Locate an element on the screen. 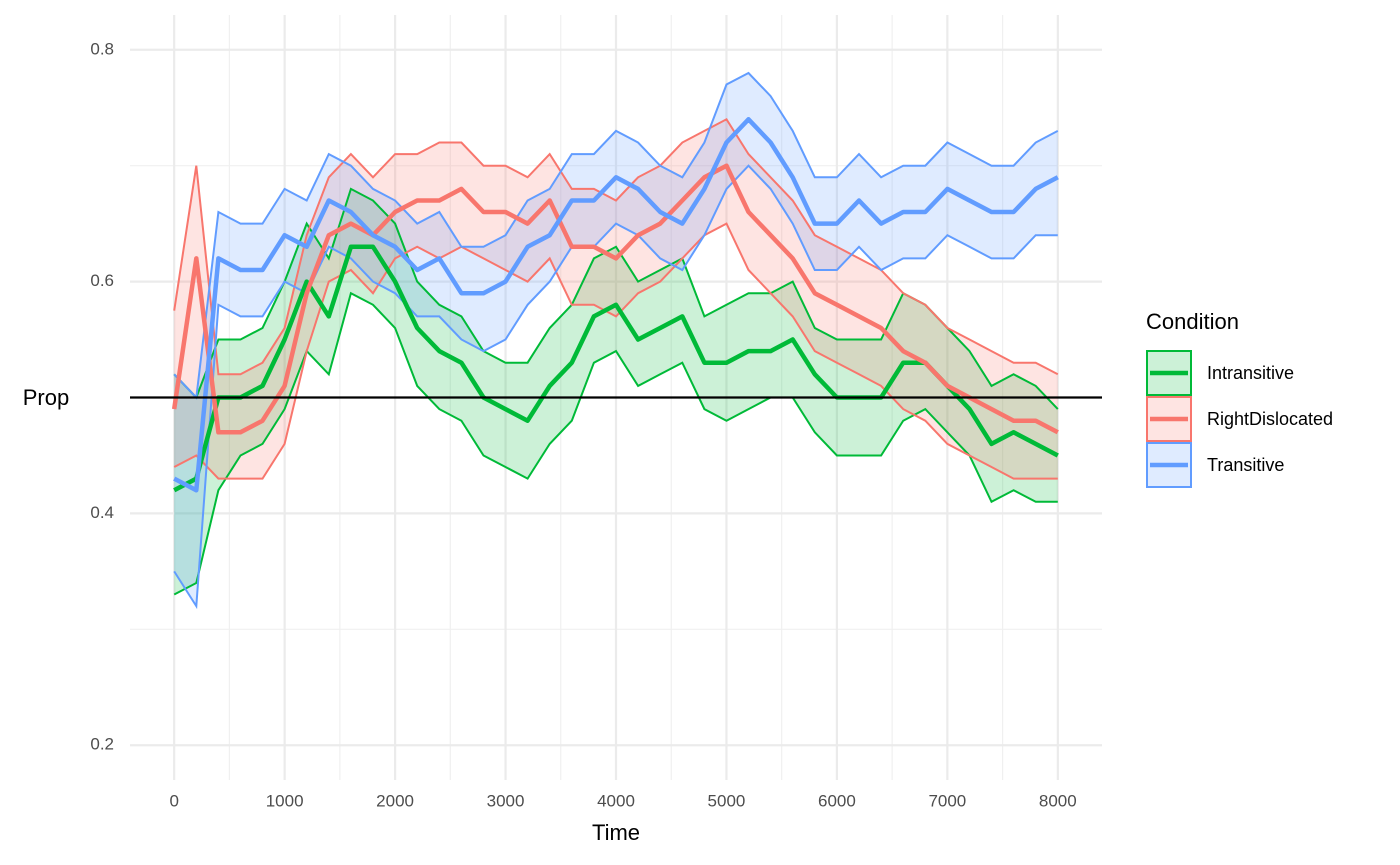 The height and width of the screenshot is (865, 1400). x-axis-title: Time is located at coordinates (616, 832).